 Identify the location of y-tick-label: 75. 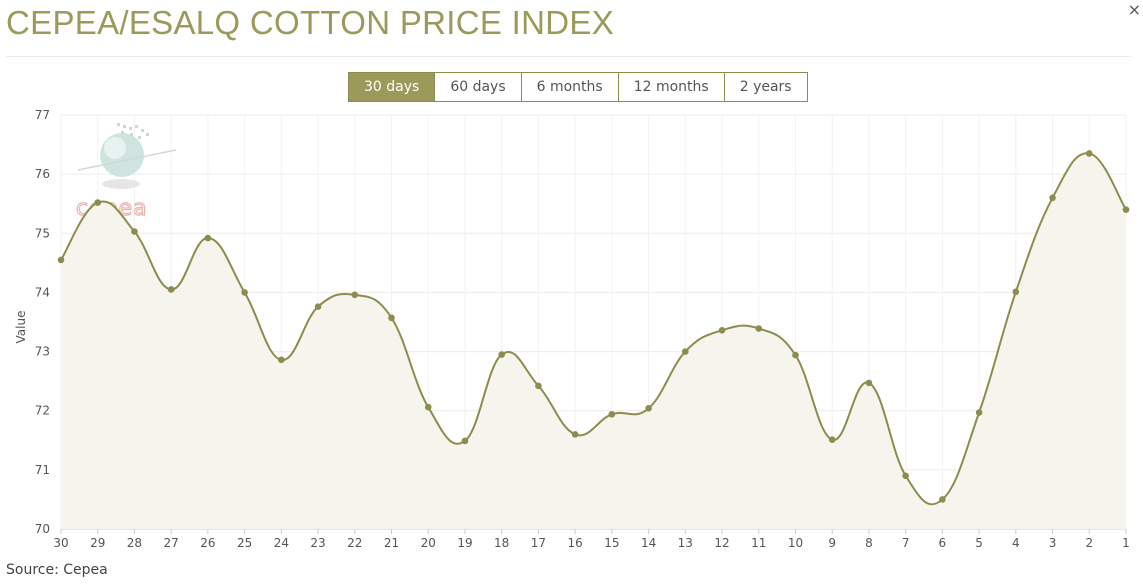
(42, 233).